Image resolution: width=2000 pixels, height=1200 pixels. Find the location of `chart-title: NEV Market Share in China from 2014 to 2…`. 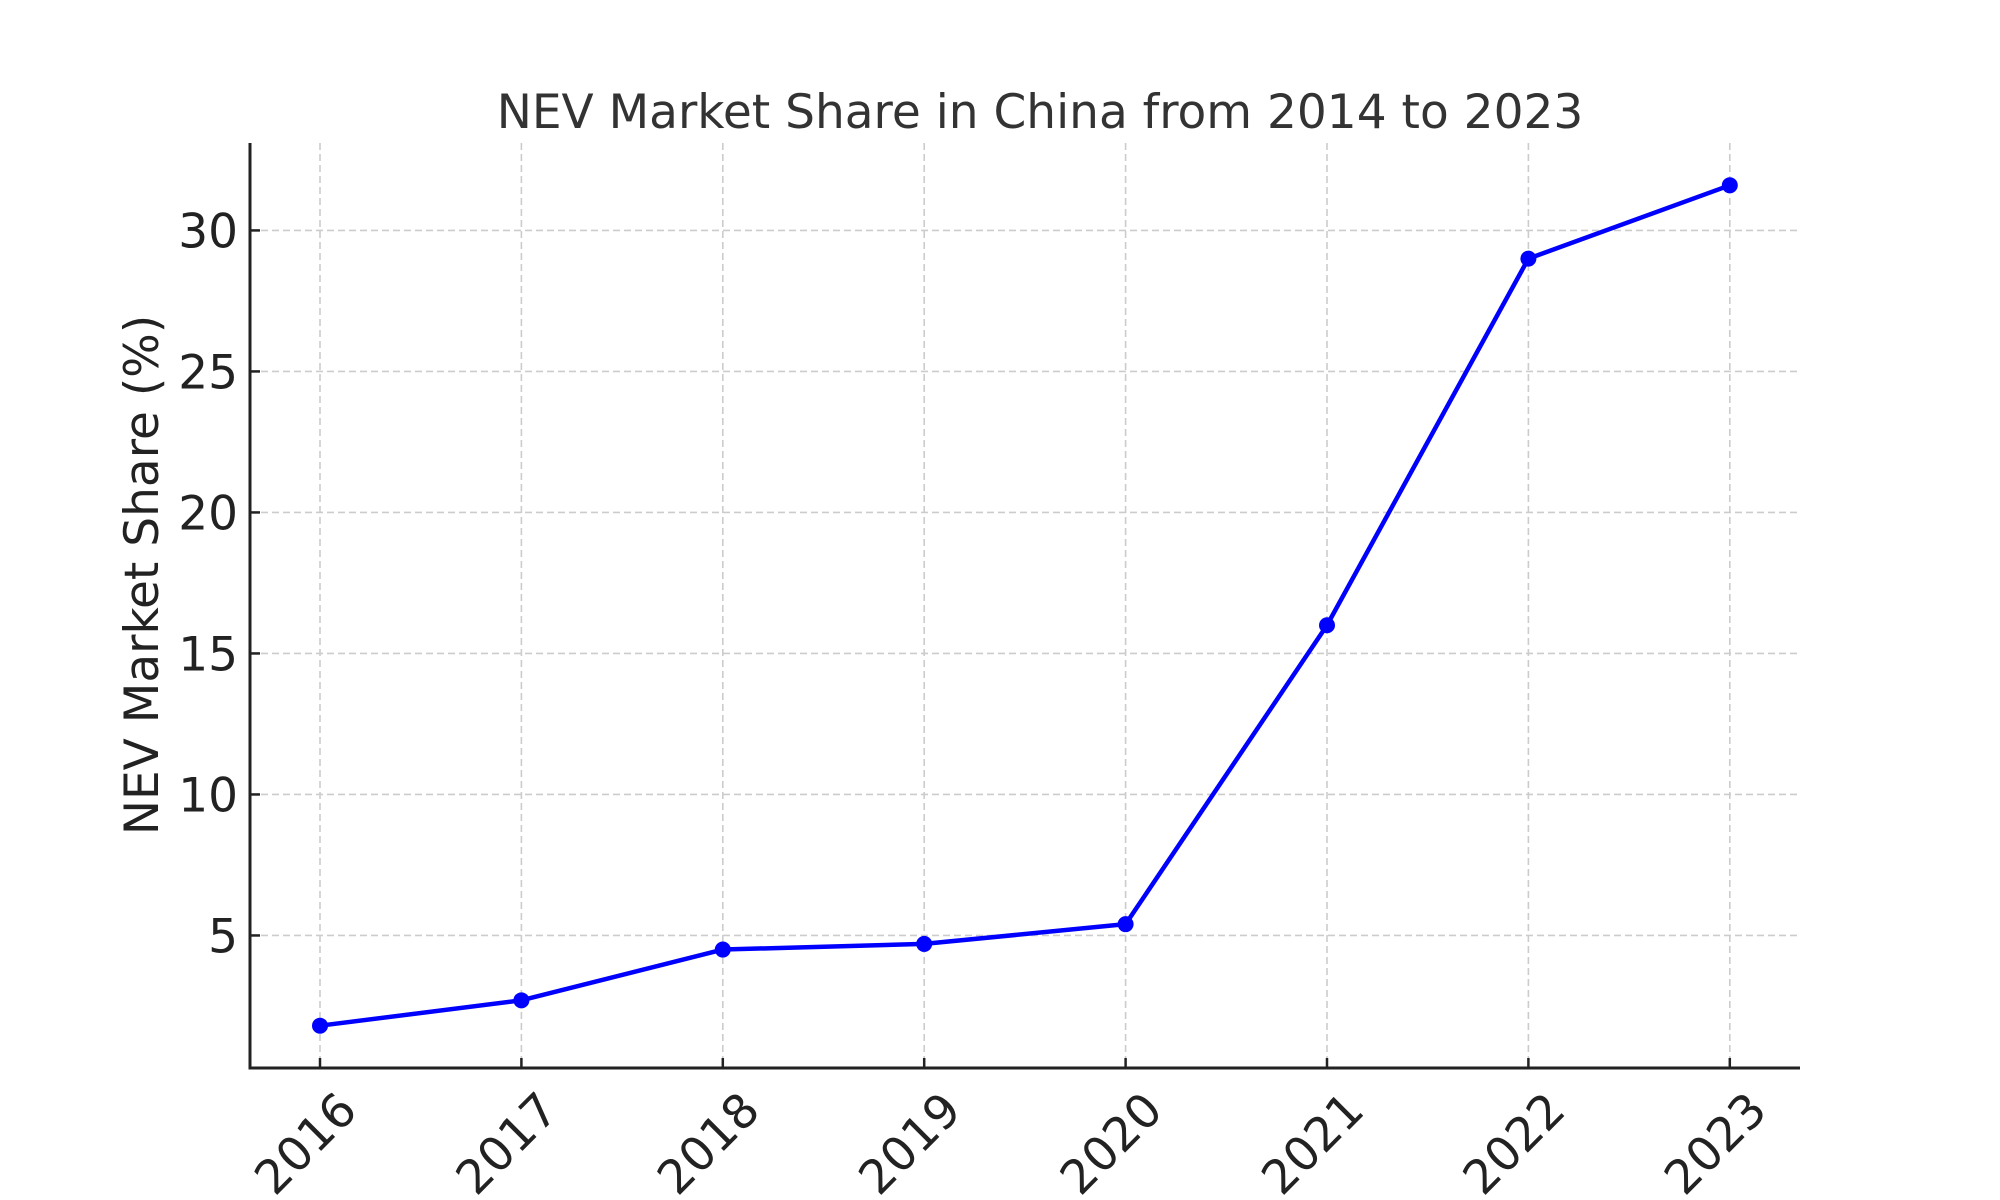

chart-title: NEV Market Share in China from 2014 to 2… is located at coordinates (1040, 112).